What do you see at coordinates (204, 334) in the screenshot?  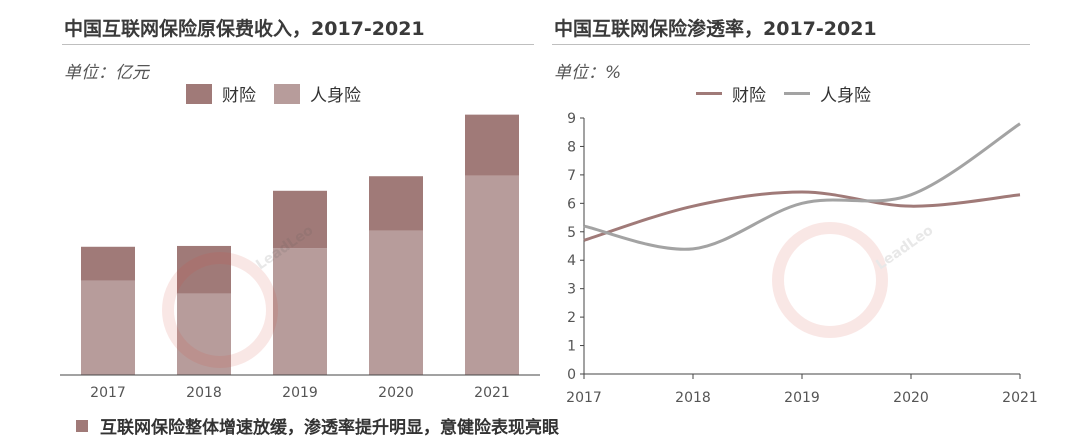 I see `bar-life-2018` at bounding box center [204, 334].